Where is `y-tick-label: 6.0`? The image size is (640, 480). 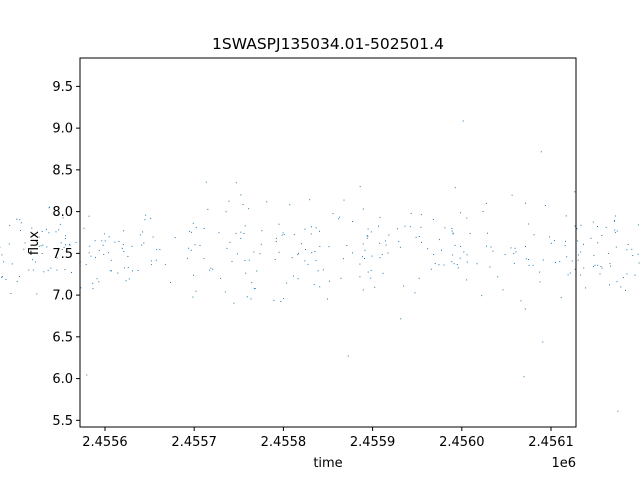 y-tick-label: 6.0 is located at coordinates (62, 379).